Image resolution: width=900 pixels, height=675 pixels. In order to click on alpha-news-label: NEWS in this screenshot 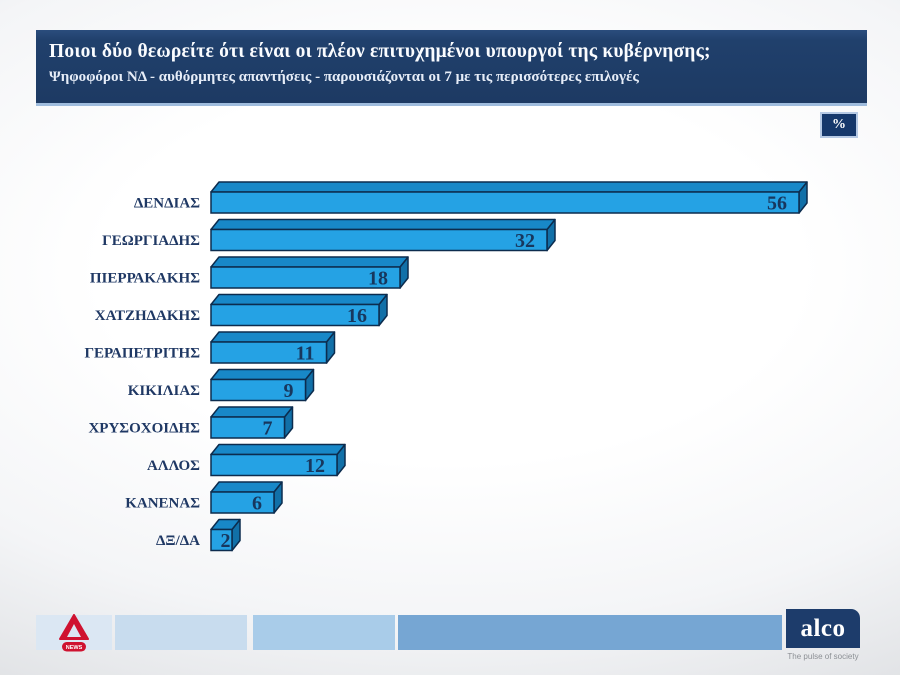, I will do `click(74, 648)`.